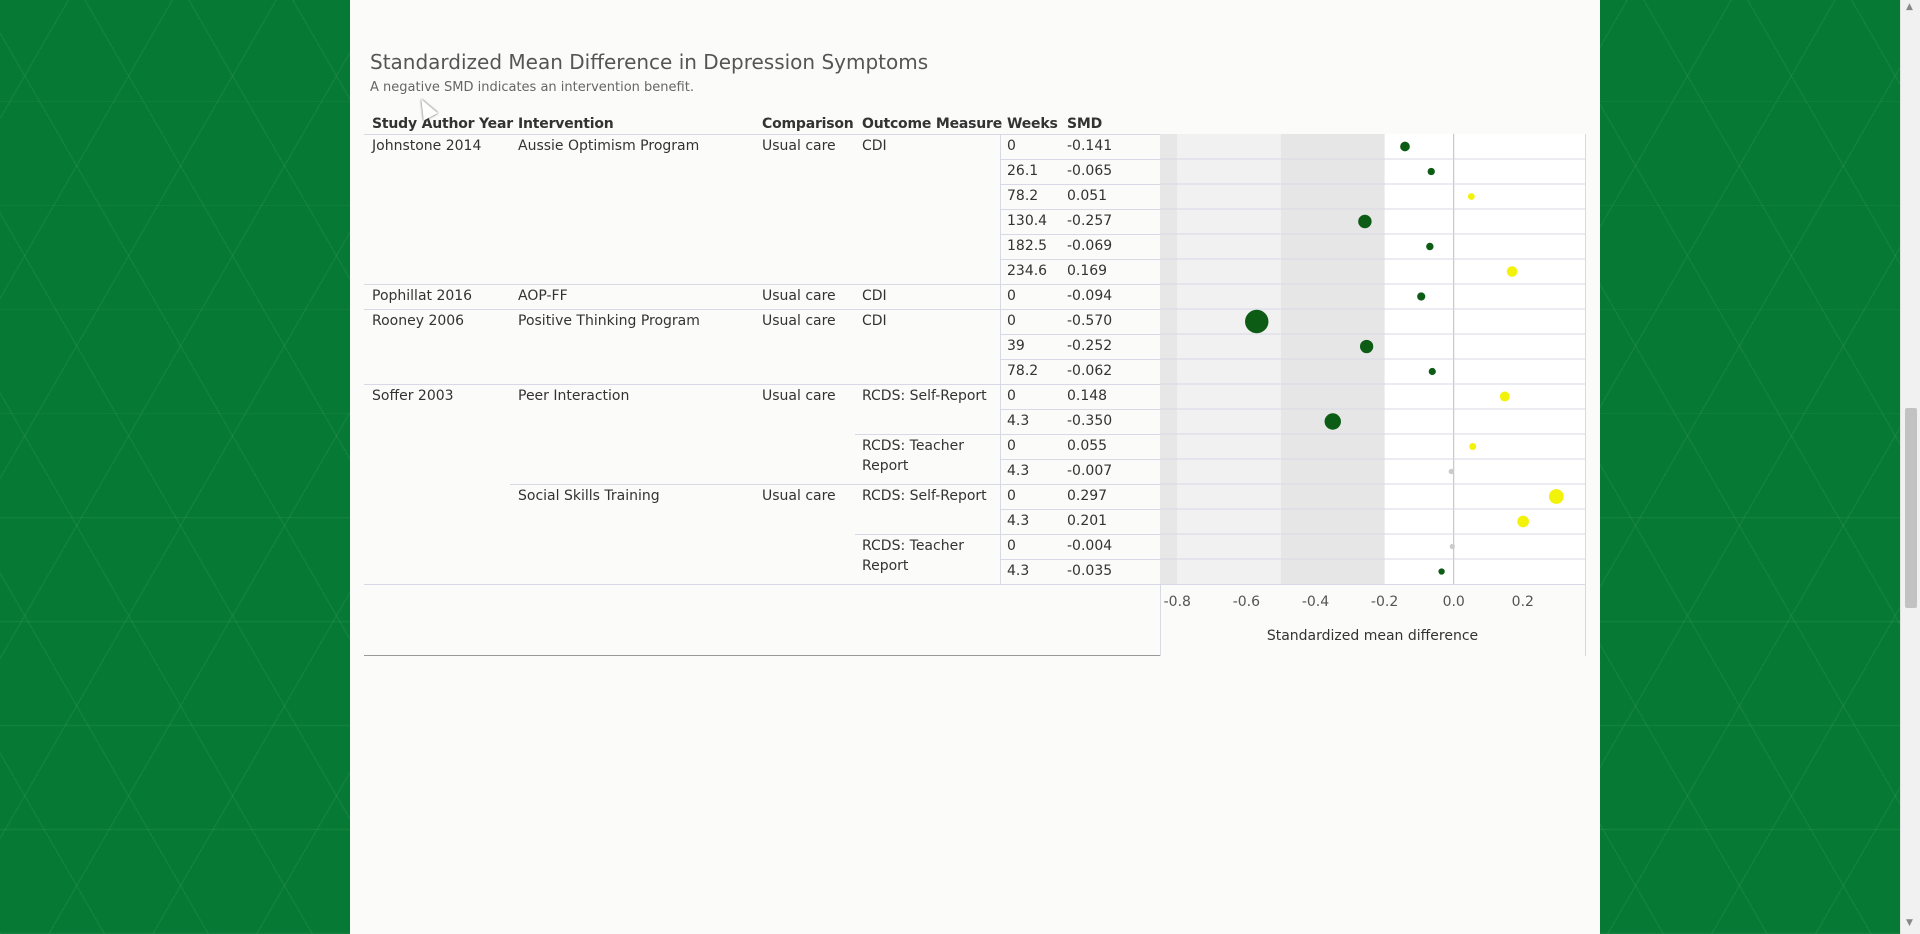 This screenshot has width=1920, height=934. What do you see at coordinates (762, 655) in the screenshot?
I see `panel-bottom-border` at bounding box center [762, 655].